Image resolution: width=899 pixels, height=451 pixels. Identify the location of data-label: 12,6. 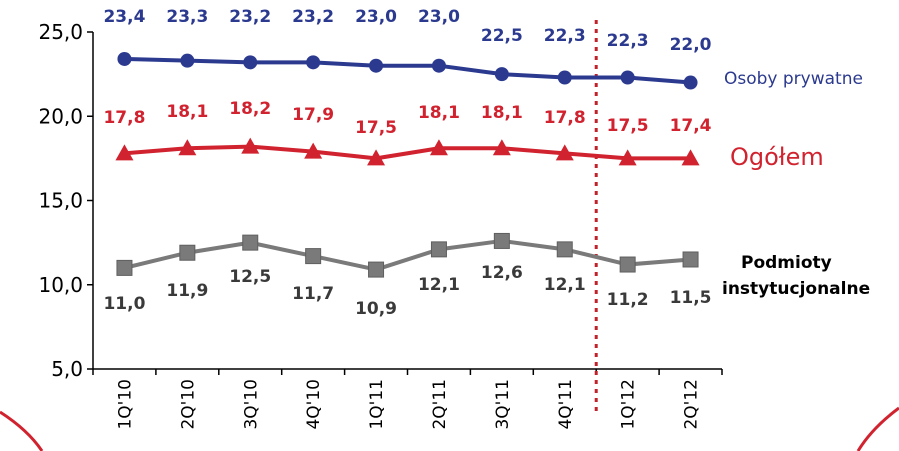
(502, 273).